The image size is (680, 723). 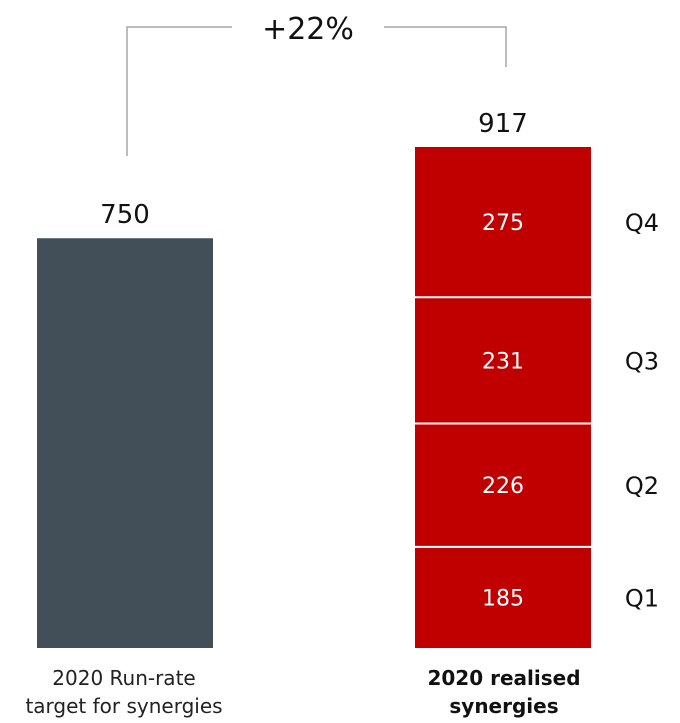 I want to click on segment-label-q1: 185, so click(x=503, y=598).